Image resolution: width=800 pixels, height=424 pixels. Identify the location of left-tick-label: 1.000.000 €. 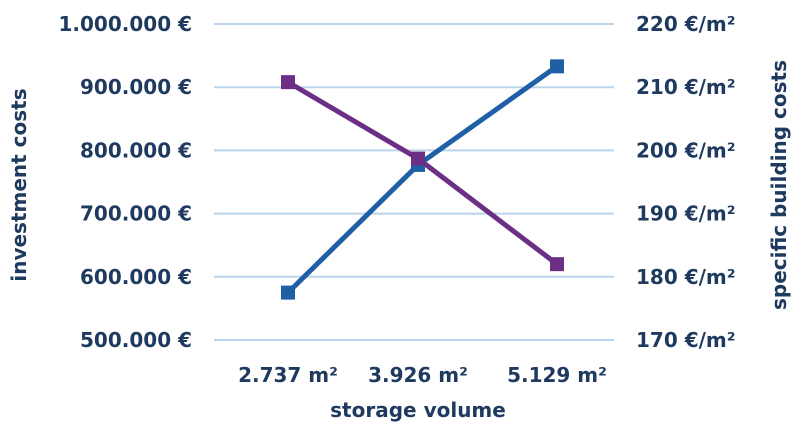
(126, 24).